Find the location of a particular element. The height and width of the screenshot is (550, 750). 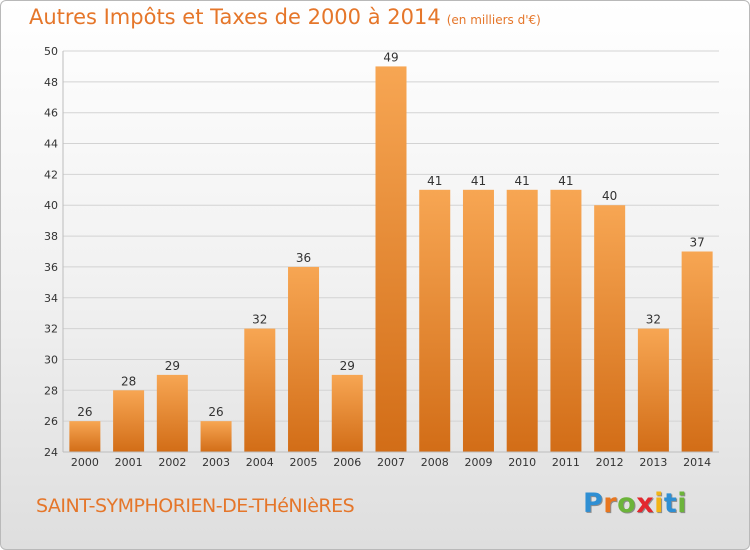

data-label: 28 is located at coordinates (128, 381).